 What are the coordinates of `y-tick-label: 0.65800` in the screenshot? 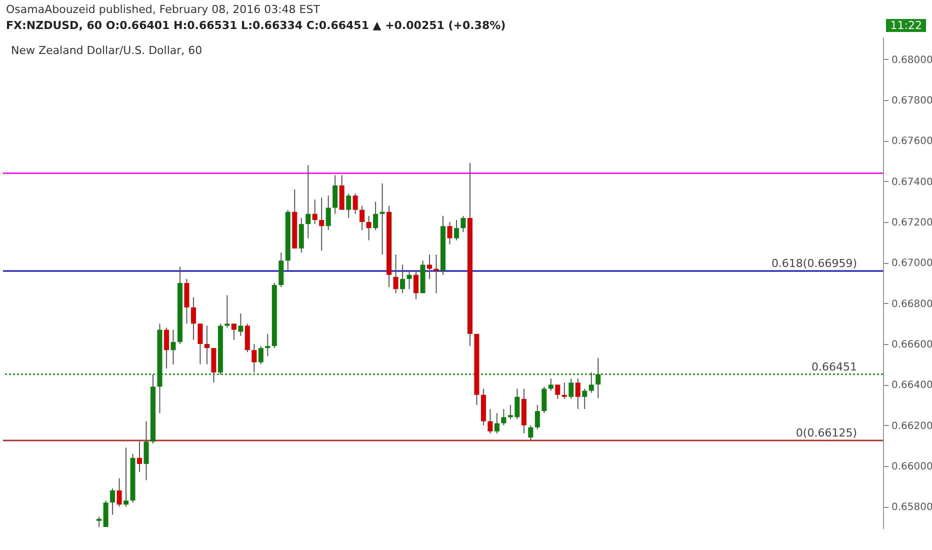 It's located at (912, 508).